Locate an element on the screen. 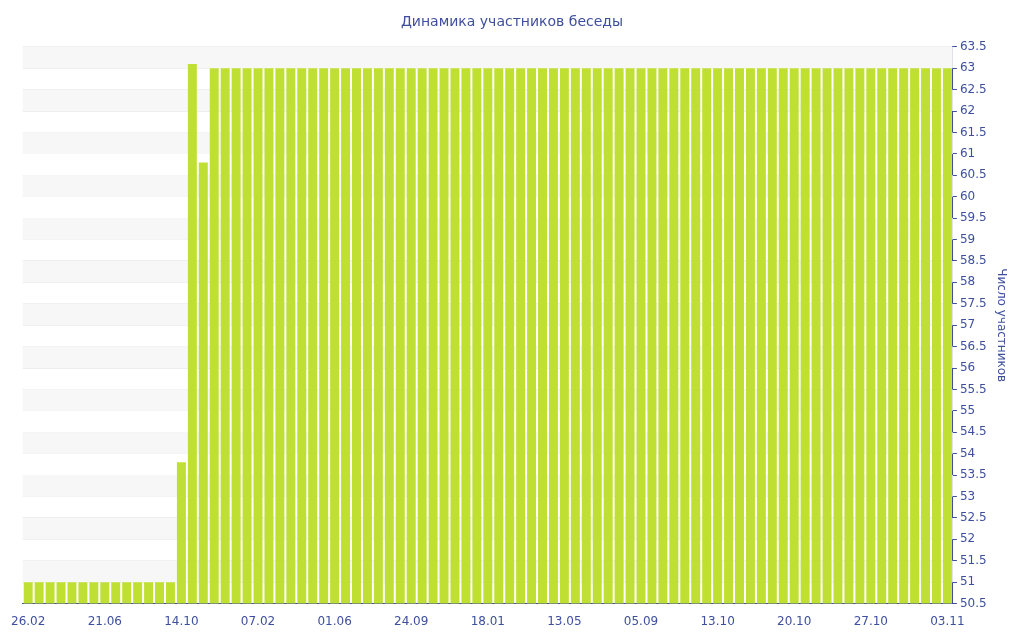  x-tick-label: 03.11 is located at coordinates (947, 620).